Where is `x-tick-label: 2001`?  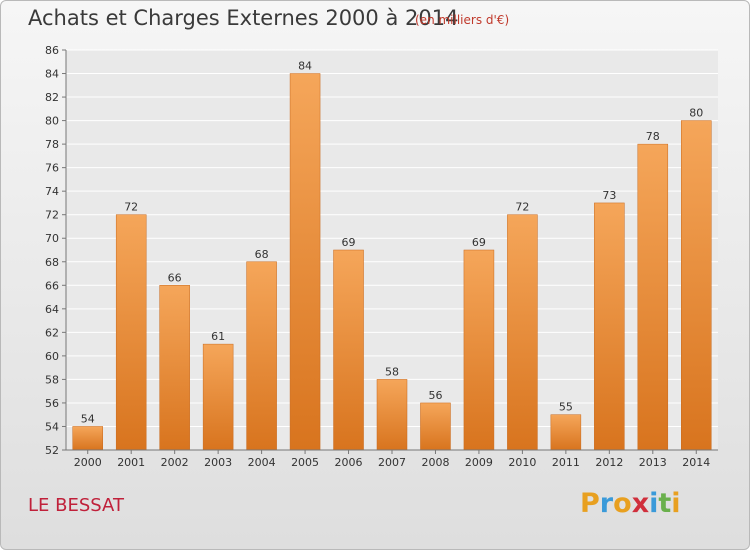
x-tick-label: 2001 is located at coordinates (131, 462).